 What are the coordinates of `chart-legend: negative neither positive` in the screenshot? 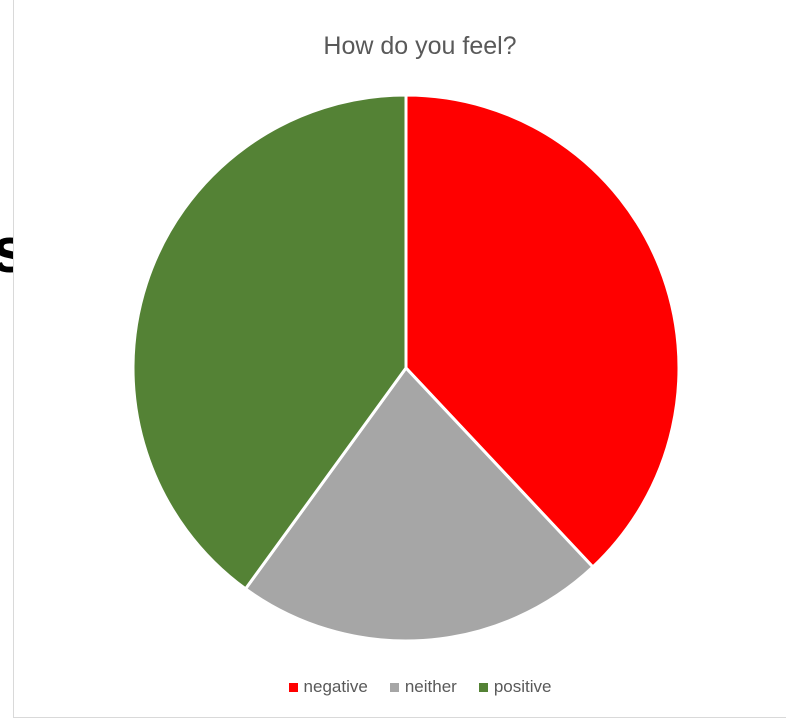 It's located at (400, 687).